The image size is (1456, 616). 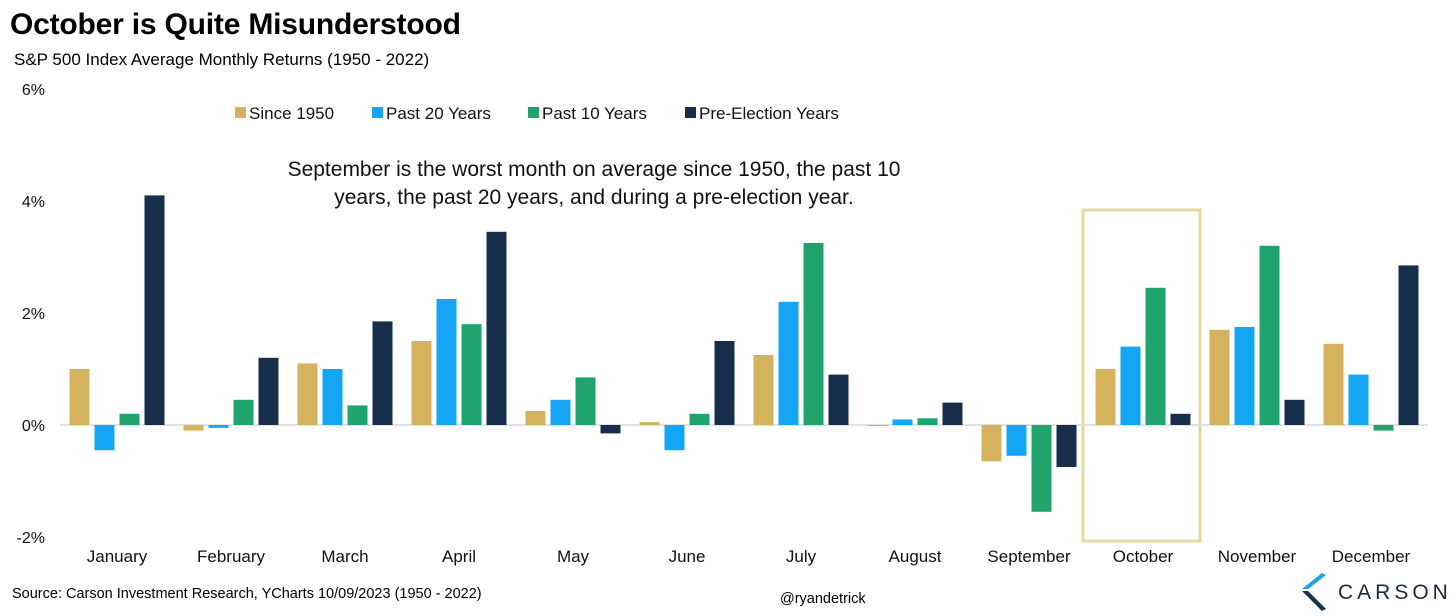 What do you see at coordinates (801, 556) in the screenshot?
I see `x-tick-label: July` at bounding box center [801, 556].